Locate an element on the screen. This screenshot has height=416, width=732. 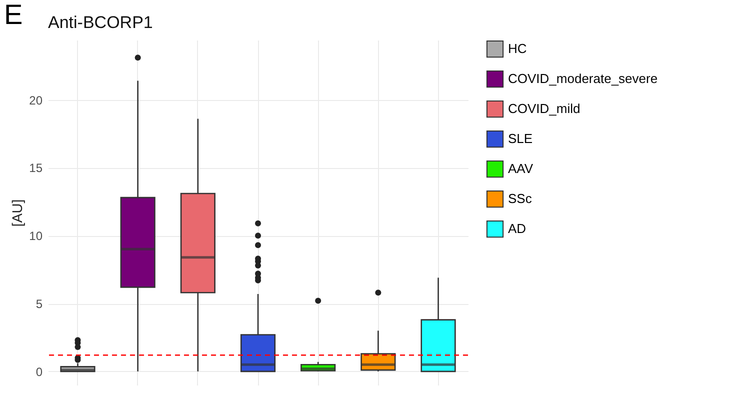
legend-label: AAV is located at coordinates (521, 168).